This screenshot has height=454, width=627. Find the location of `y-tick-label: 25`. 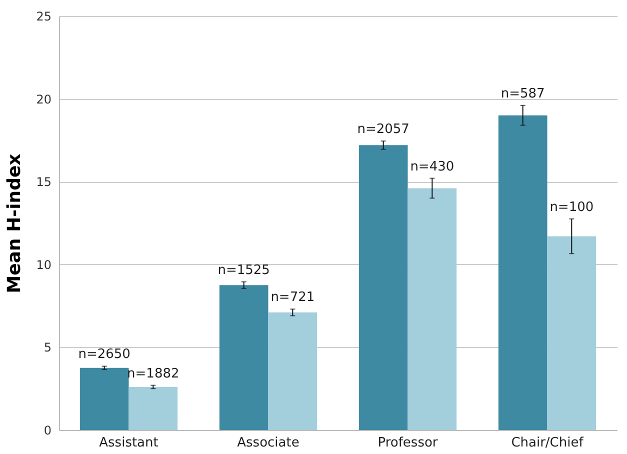

y-tick-label: 25 is located at coordinates (44, 17).